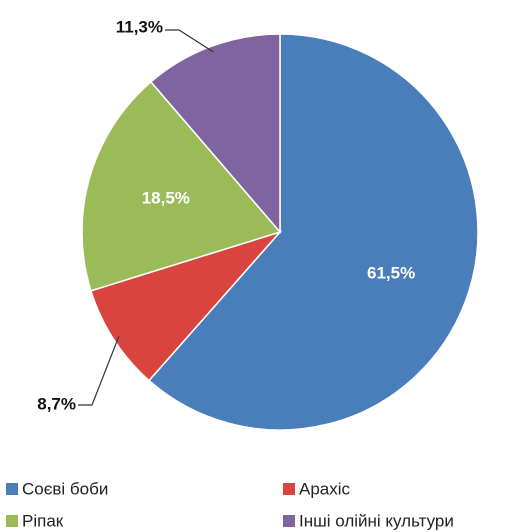  What do you see at coordinates (325, 488) in the screenshot?
I see `legend-label: Арахіс` at bounding box center [325, 488].